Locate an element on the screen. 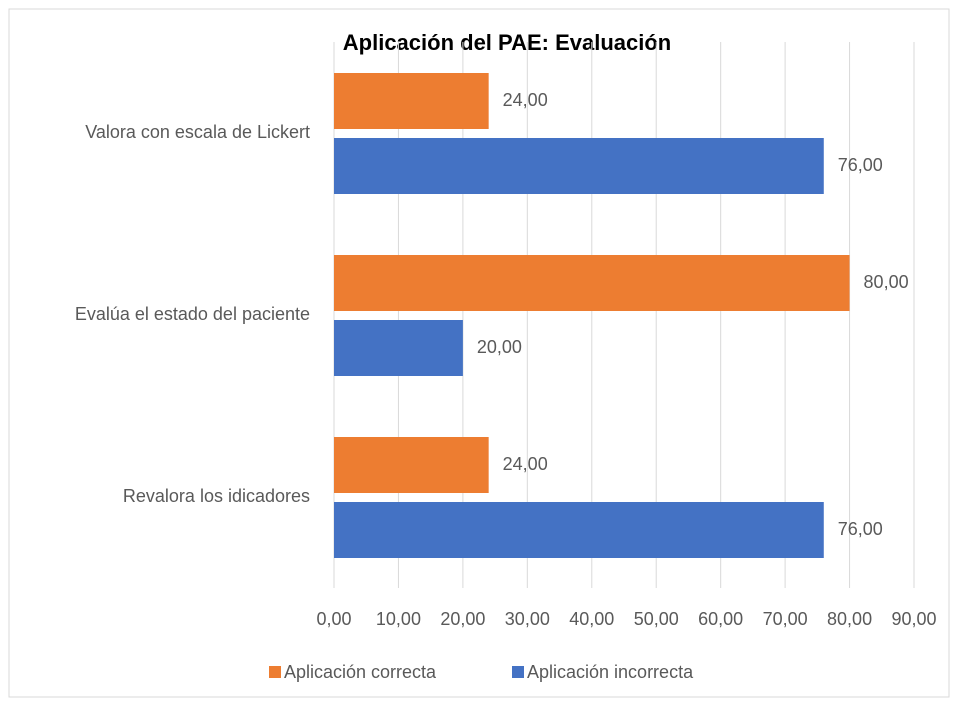 The height and width of the screenshot is (705, 958). x-tick-label: 50,00 is located at coordinates (656, 619).